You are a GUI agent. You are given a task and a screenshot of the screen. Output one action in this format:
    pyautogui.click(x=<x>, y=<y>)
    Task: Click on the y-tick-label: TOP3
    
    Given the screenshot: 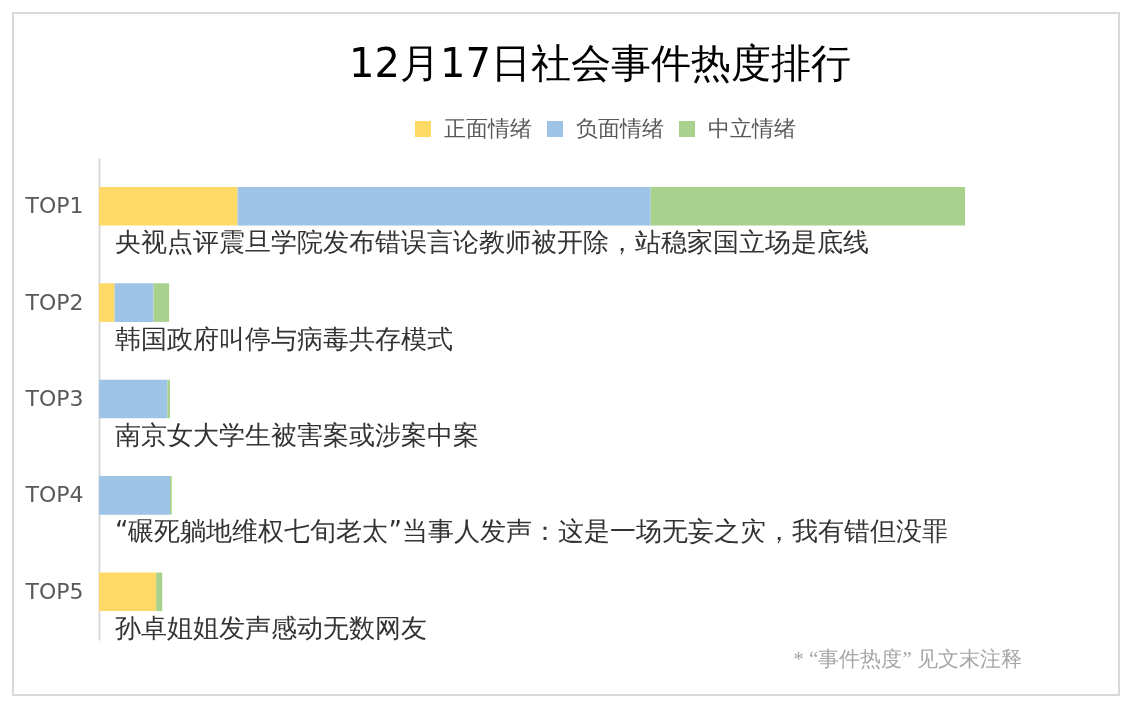 What is the action you would take?
    pyautogui.click(x=54, y=398)
    